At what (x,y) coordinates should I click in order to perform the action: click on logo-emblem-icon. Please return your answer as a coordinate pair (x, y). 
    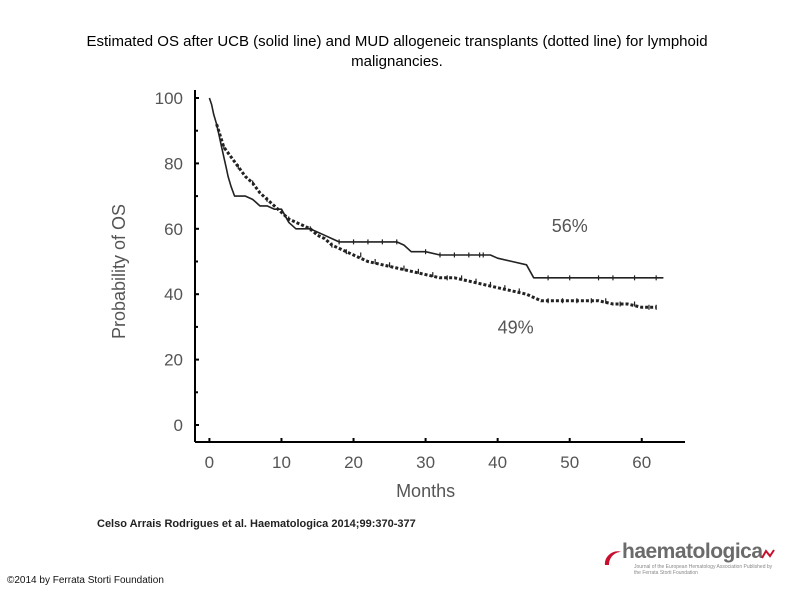
    Looking at the image, I should click on (768, 554).